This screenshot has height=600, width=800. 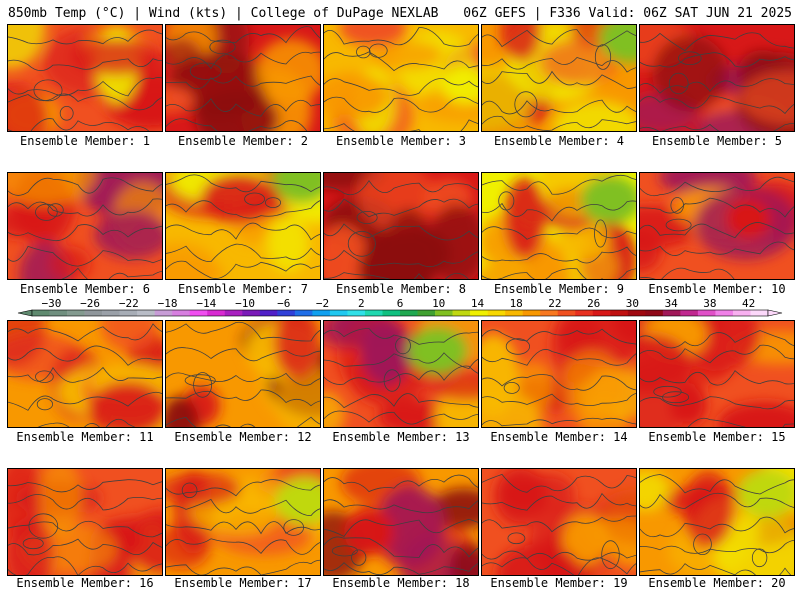 What do you see at coordinates (717, 289) in the screenshot?
I see `ensemble-member-label: Ensemble Member: 10` at bounding box center [717, 289].